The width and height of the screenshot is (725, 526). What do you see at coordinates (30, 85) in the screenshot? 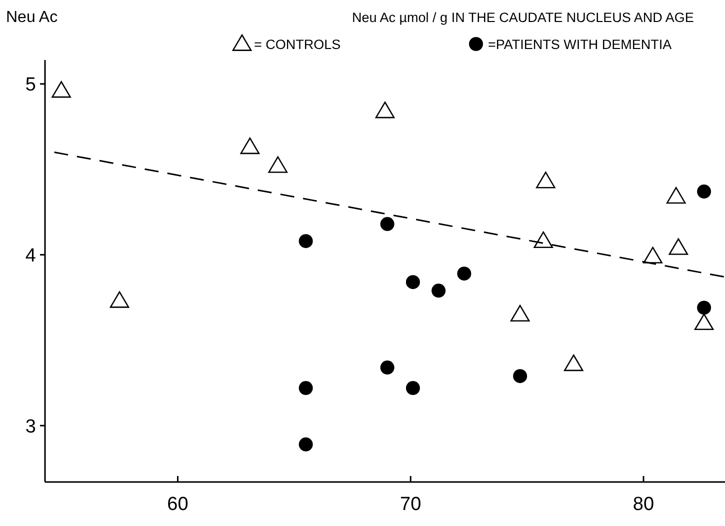
I see `y-tick-label: 5` at bounding box center [30, 85].